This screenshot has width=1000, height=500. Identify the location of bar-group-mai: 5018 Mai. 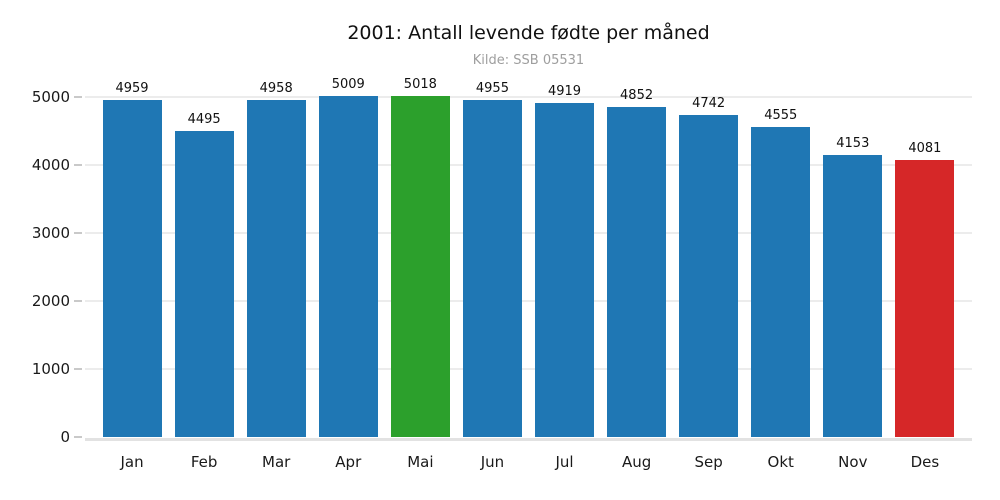
(420, 273).